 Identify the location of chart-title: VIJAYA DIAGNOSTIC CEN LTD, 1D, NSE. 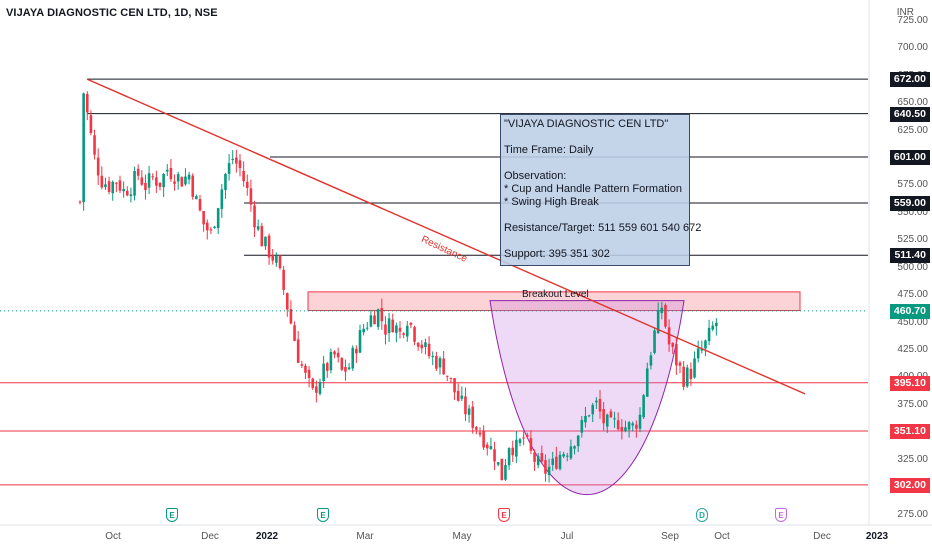
(112, 13).